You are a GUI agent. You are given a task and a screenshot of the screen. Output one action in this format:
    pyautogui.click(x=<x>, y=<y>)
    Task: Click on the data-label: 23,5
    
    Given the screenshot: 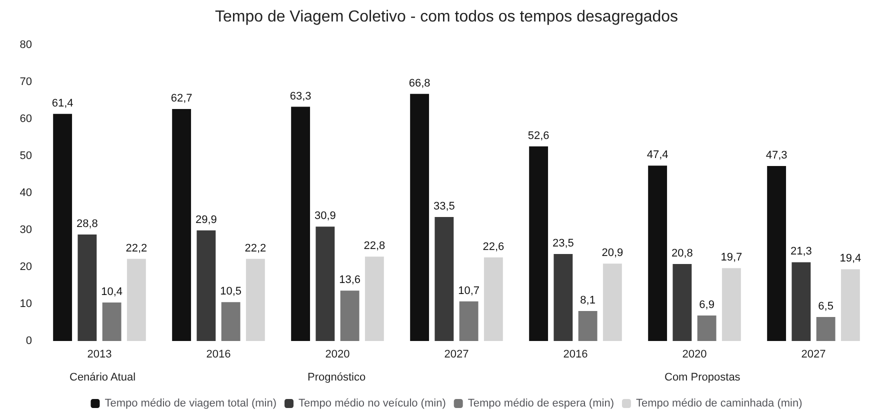 What is the action you would take?
    pyautogui.click(x=563, y=244)
    